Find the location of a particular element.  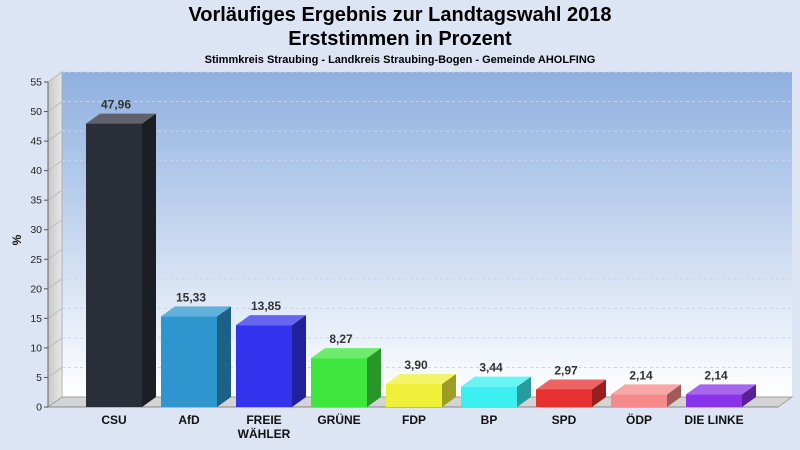

x-tick-label: DIE LINKE is located at coordinates (713, 420).